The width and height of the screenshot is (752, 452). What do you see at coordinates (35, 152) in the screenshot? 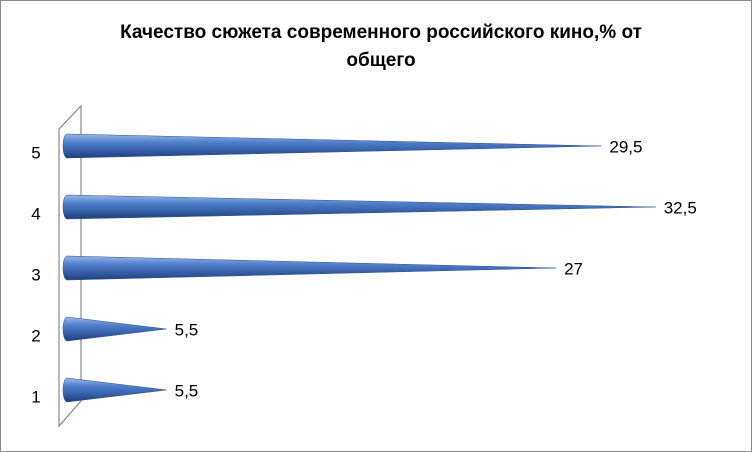
I see `y-tick-label: 5` at bounding box center [35, 152].